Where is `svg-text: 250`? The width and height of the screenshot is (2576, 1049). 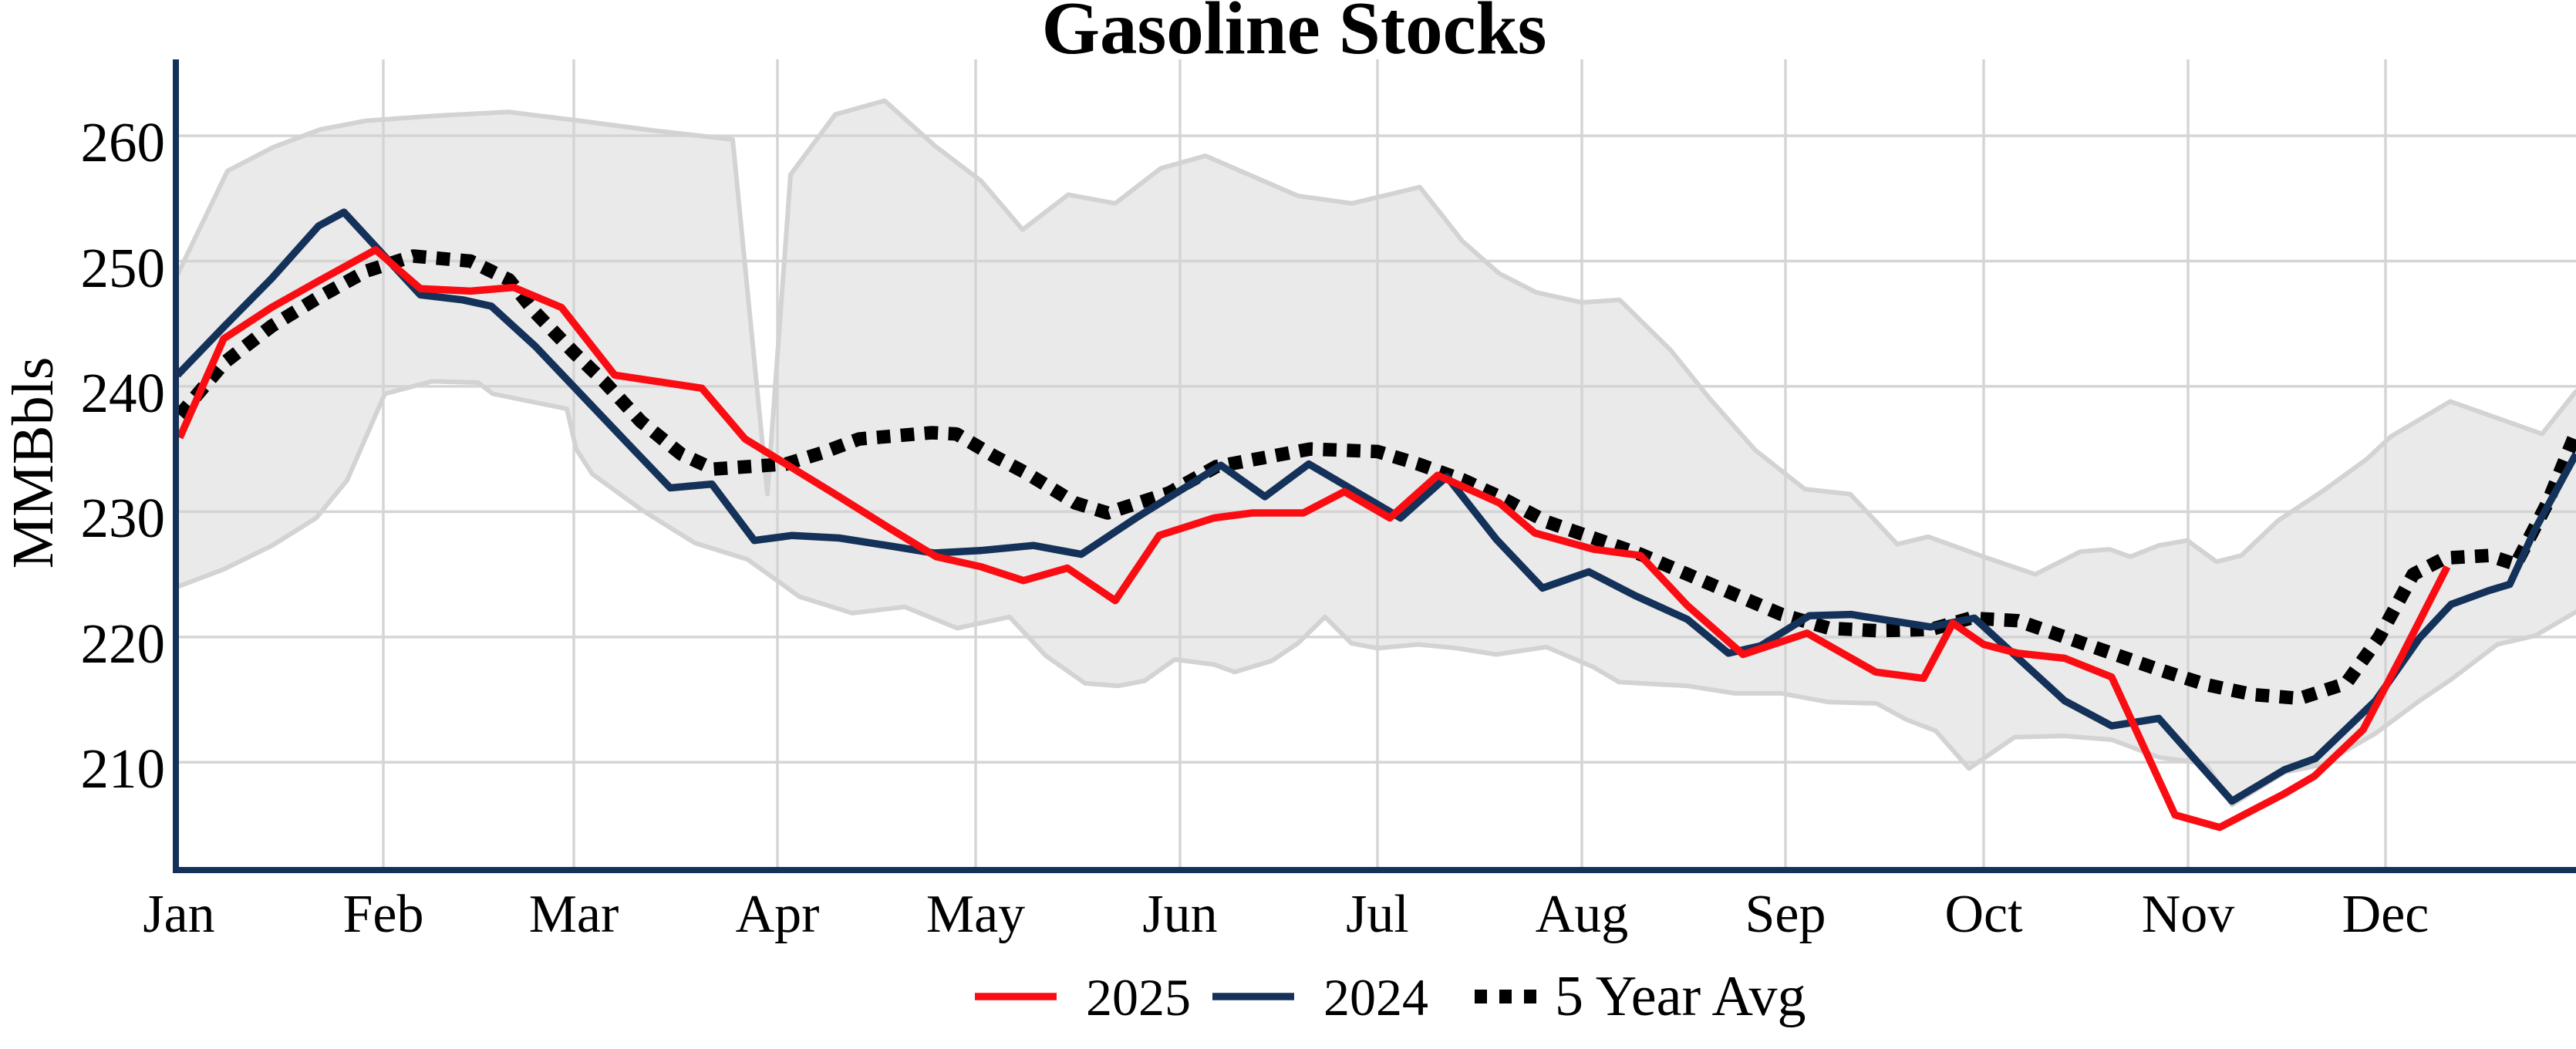
svg-text: 250 is located at coordinates (123, 268).